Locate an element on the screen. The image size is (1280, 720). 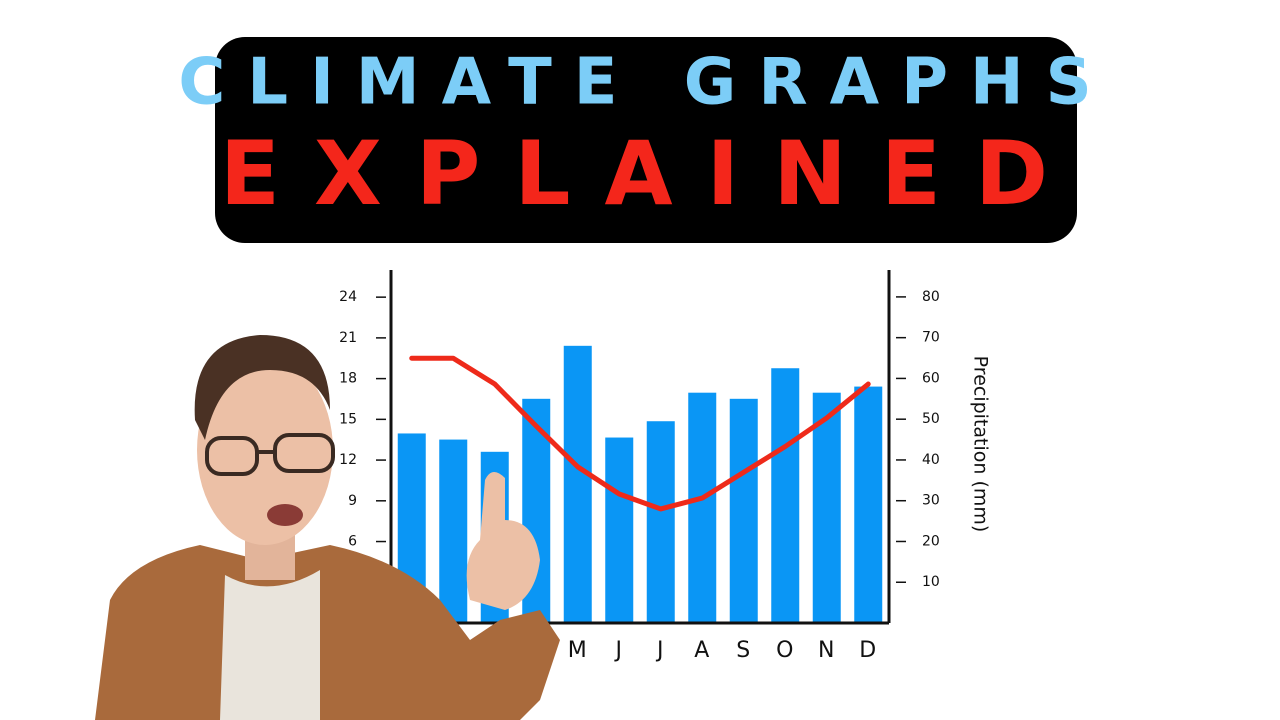
y-tick-label: 21 is located at coordinates (348, 338).